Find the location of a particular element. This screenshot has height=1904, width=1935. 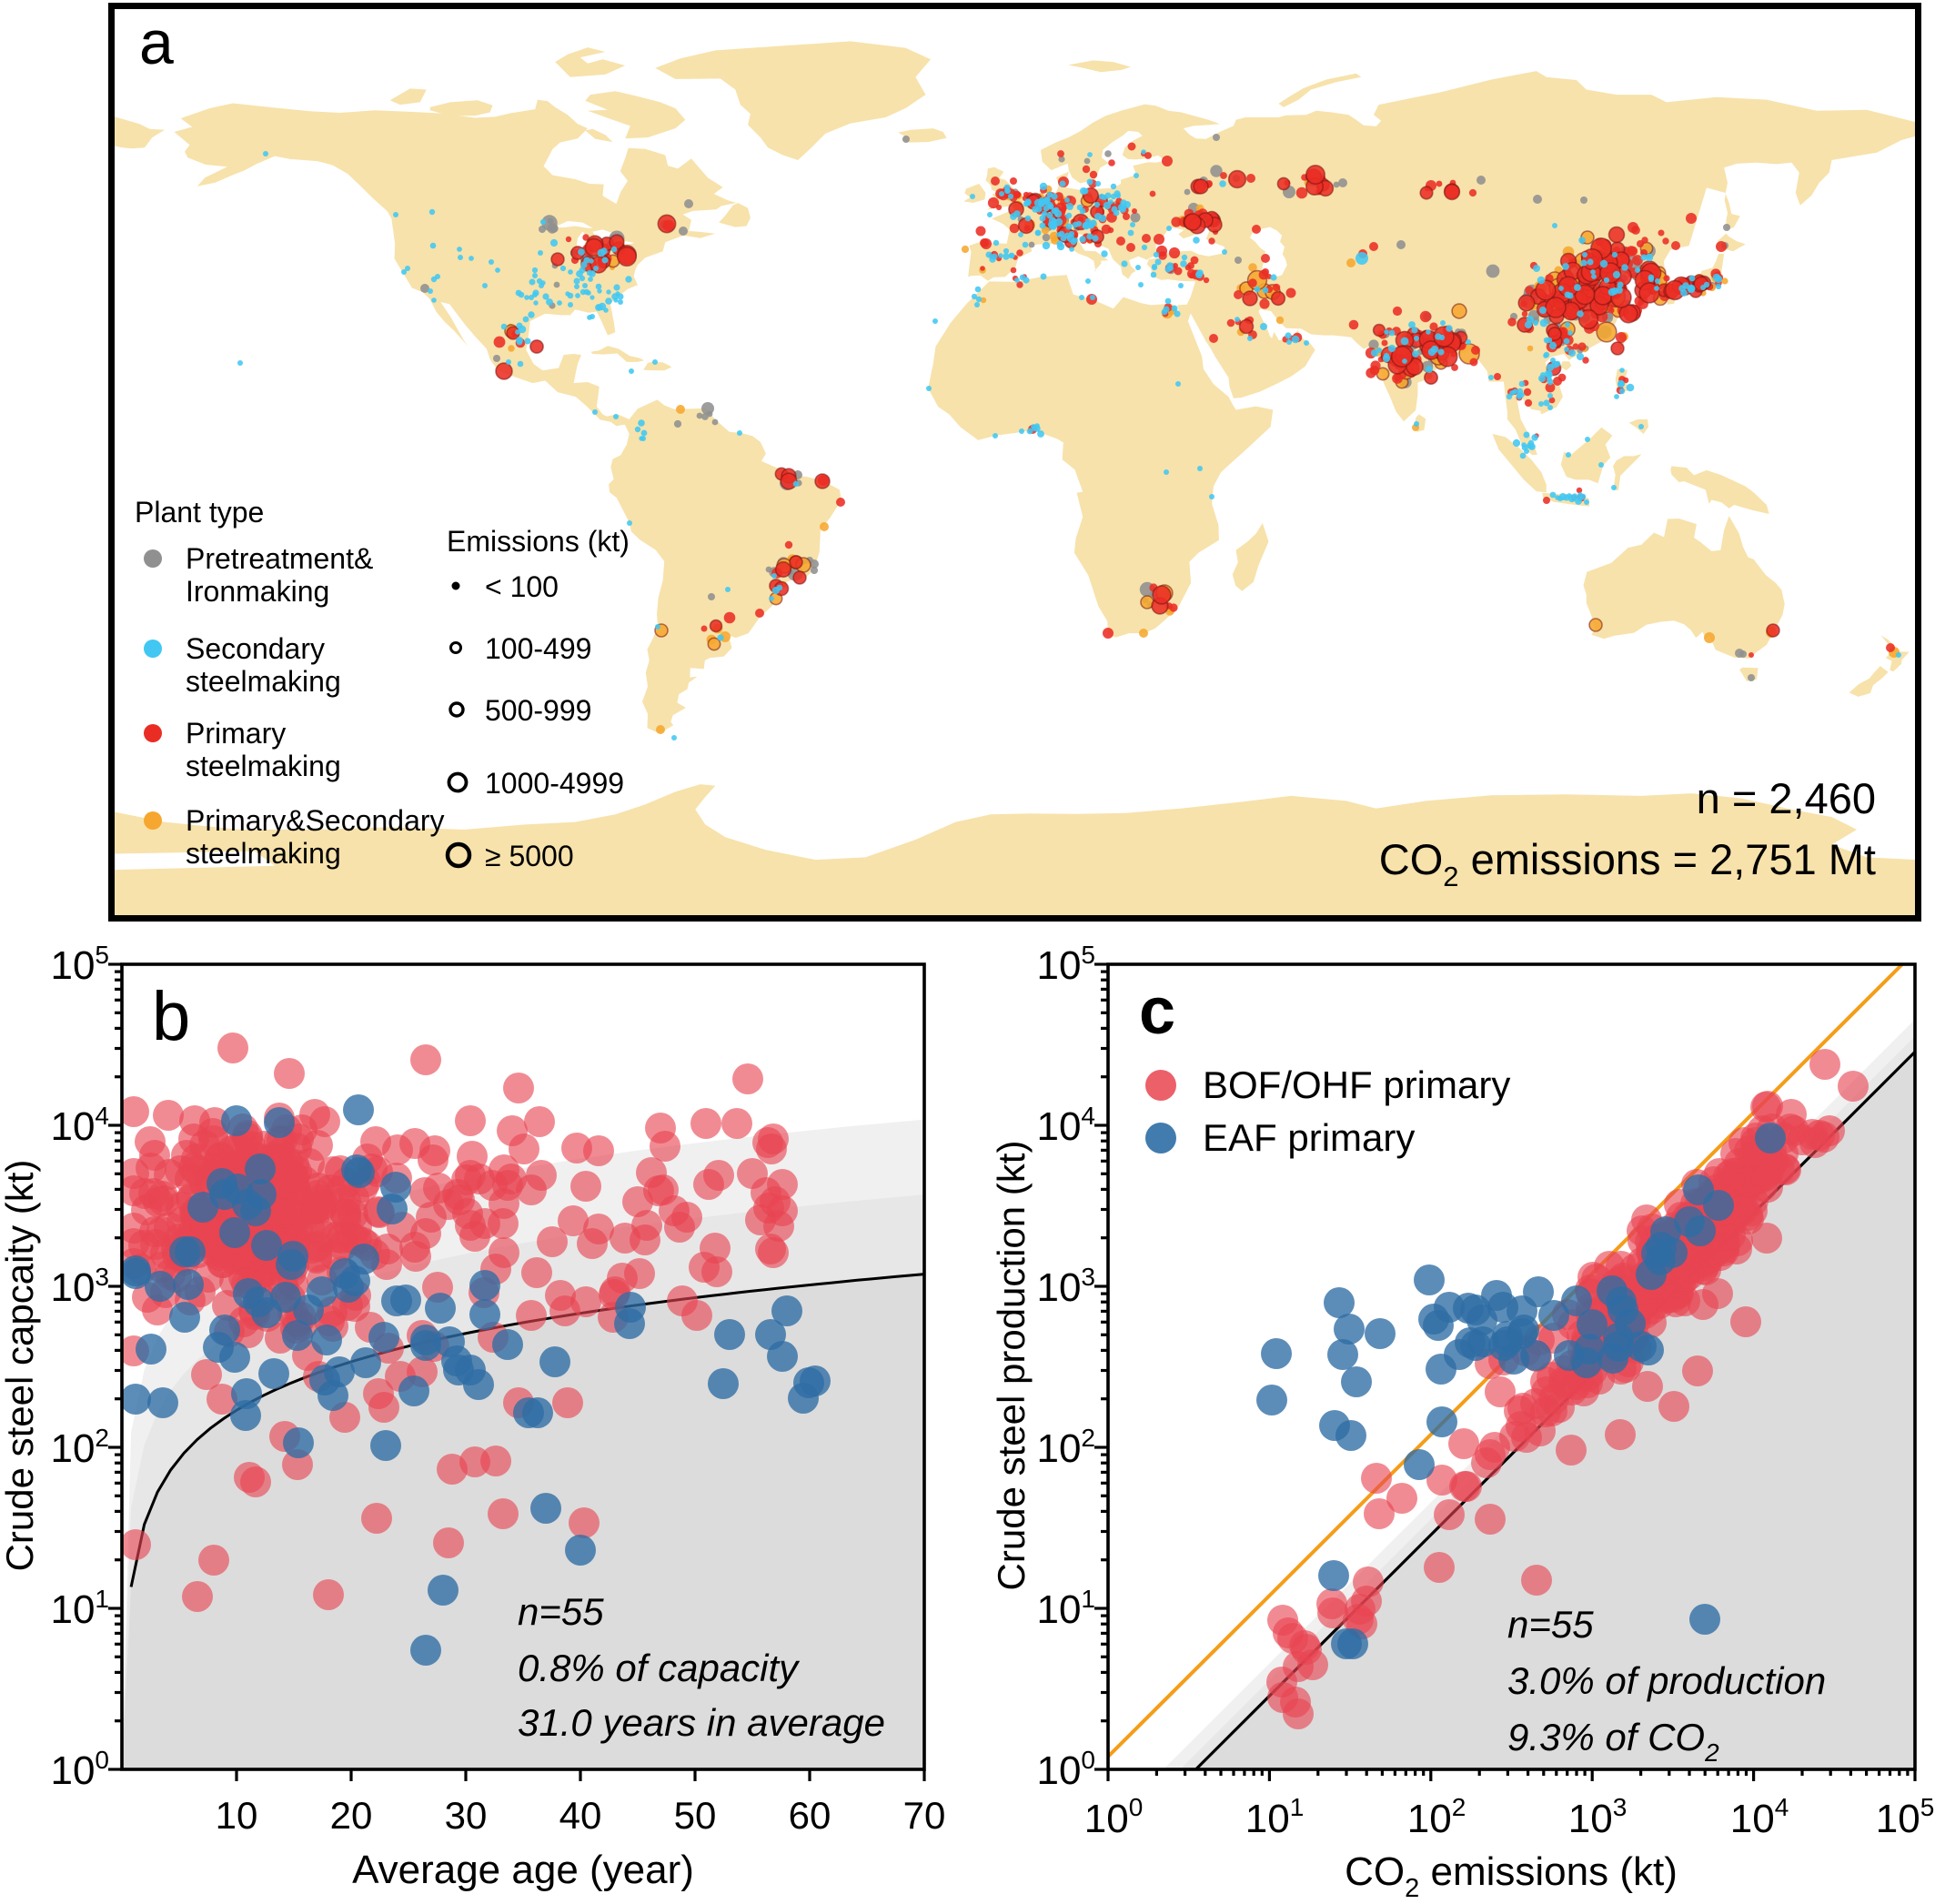

svg-text: Ironmaking is located at coordinates (257, 591).